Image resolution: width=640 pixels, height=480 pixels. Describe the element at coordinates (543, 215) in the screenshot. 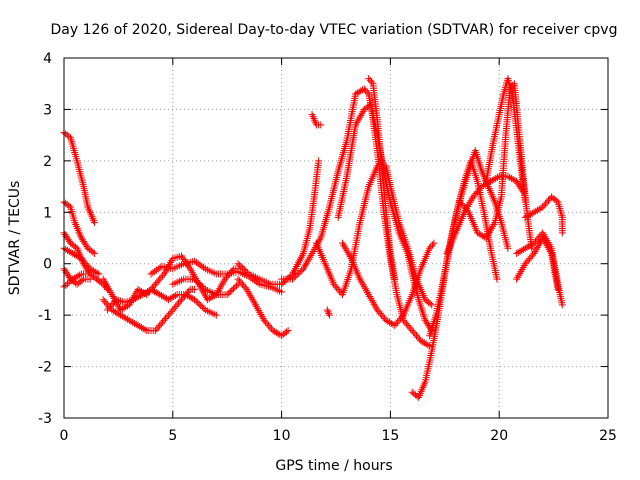

I see `series-trace-ab` at that location.